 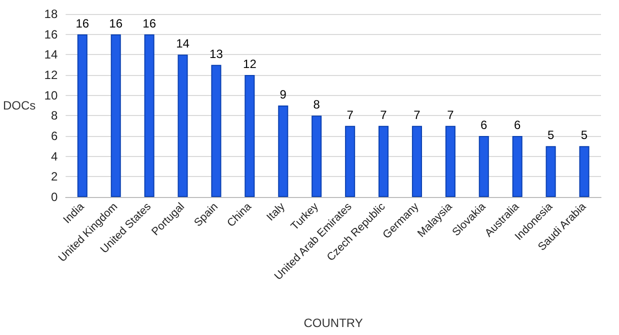 I want to click on y-tick-label: 8, so click(x=54, y=115).